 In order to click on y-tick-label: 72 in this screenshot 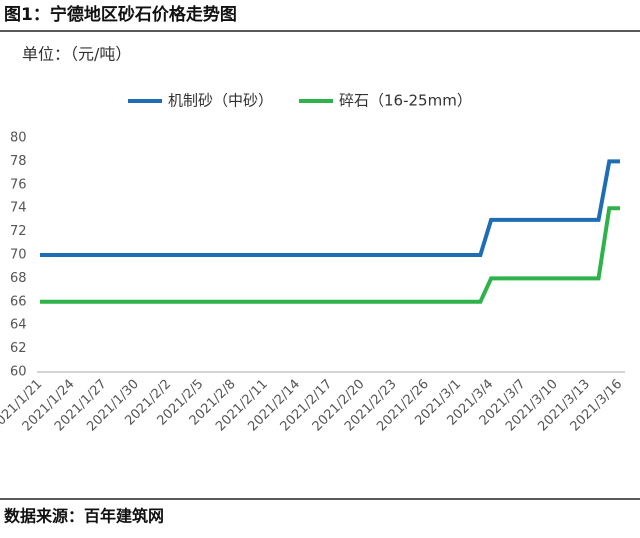, I will do `click(18, 231)`.